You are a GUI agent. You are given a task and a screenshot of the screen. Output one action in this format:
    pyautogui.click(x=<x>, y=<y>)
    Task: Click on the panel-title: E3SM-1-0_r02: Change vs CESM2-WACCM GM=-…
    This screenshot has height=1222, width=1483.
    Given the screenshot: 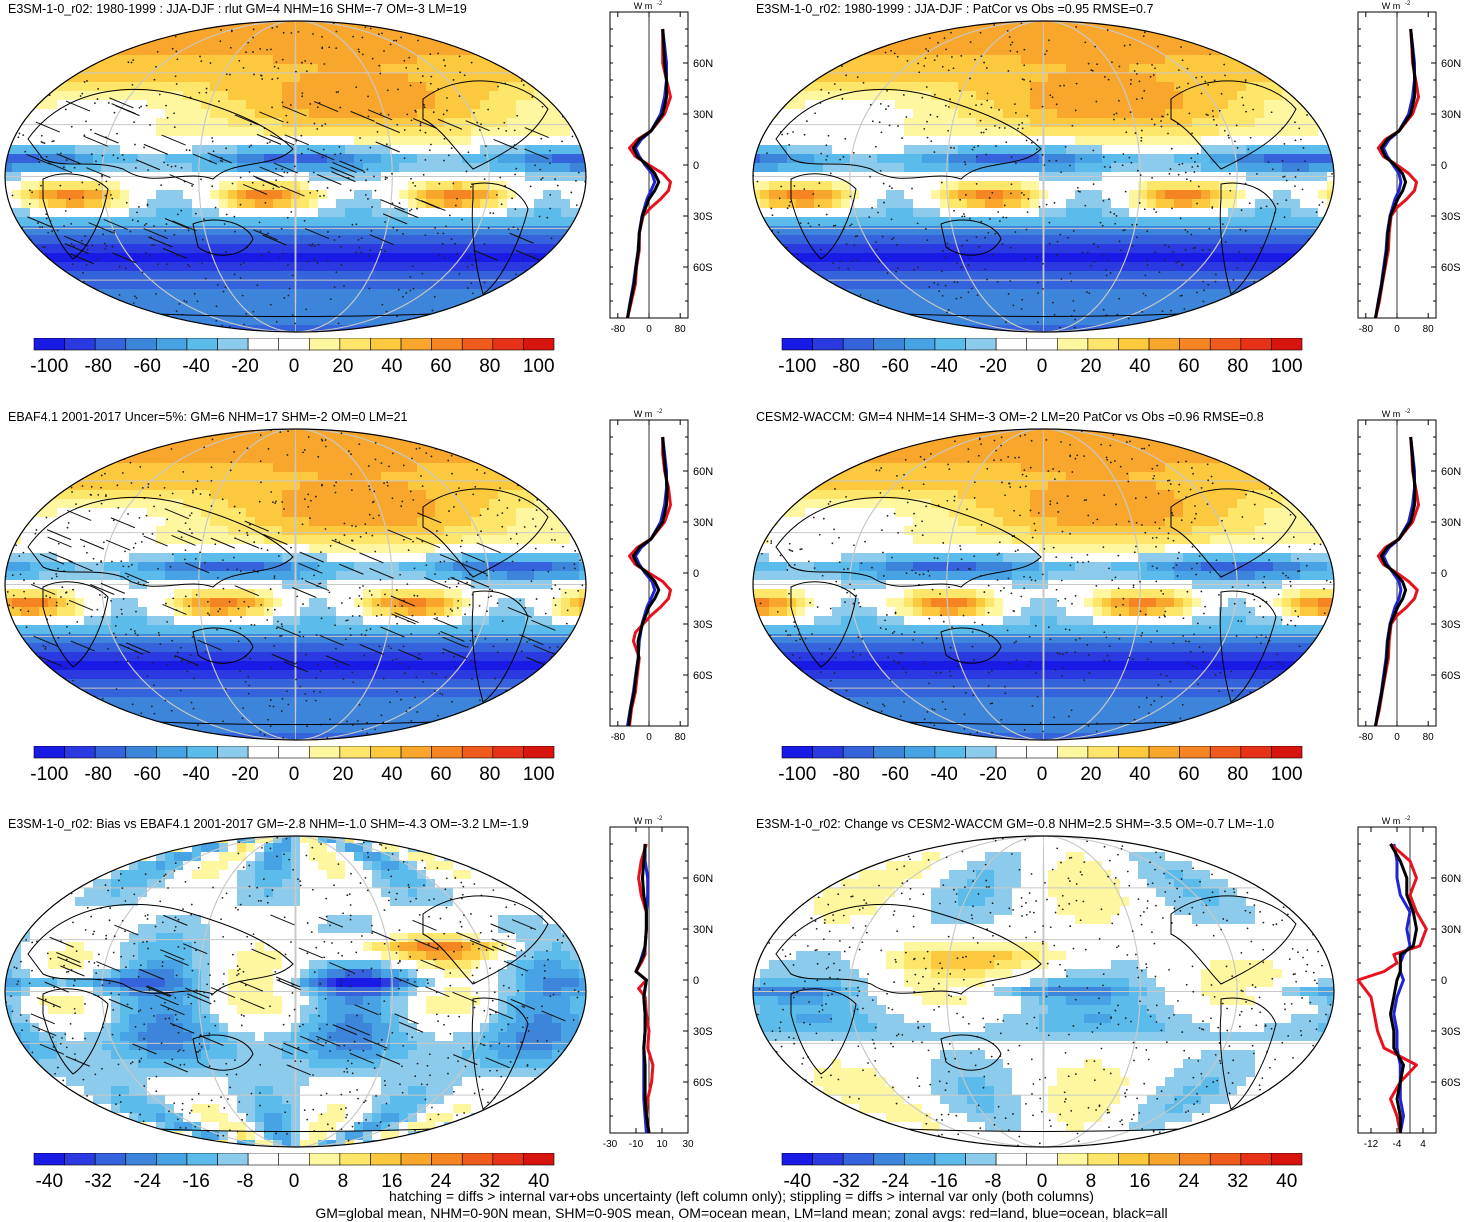 What is the action you would take?
    pyautogui.click(x=1015, y=824)
    